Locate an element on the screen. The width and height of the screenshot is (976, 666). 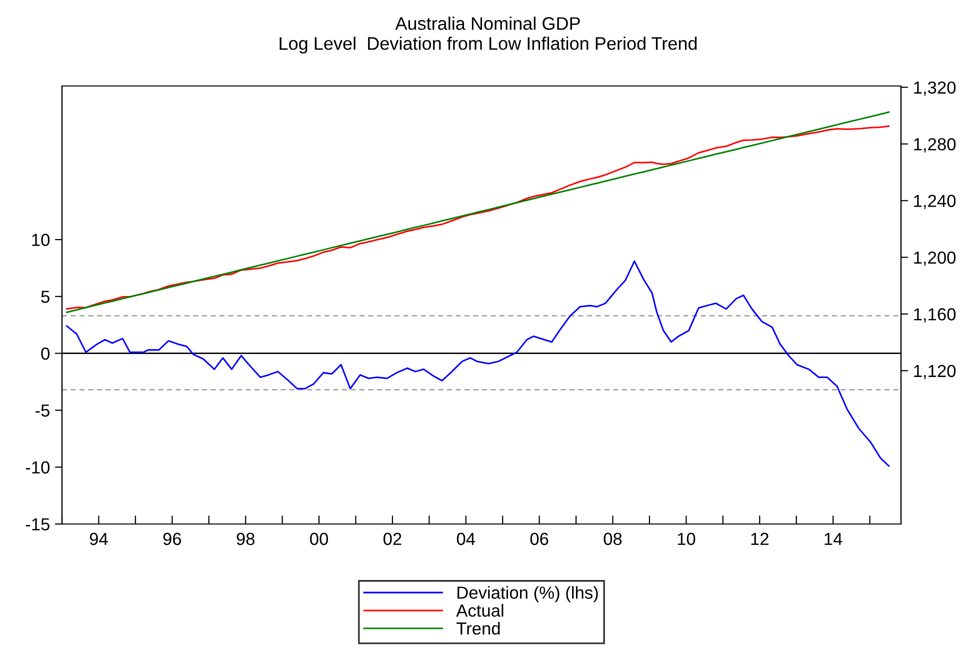
legend-label: Actual is located at coordinates (480, 610).